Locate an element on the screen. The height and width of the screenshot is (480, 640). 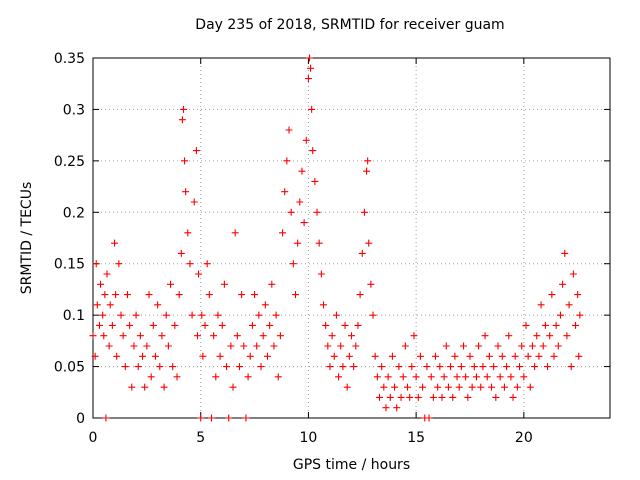
y-tick-label: 0.15 is located at coordinates (69, 265).